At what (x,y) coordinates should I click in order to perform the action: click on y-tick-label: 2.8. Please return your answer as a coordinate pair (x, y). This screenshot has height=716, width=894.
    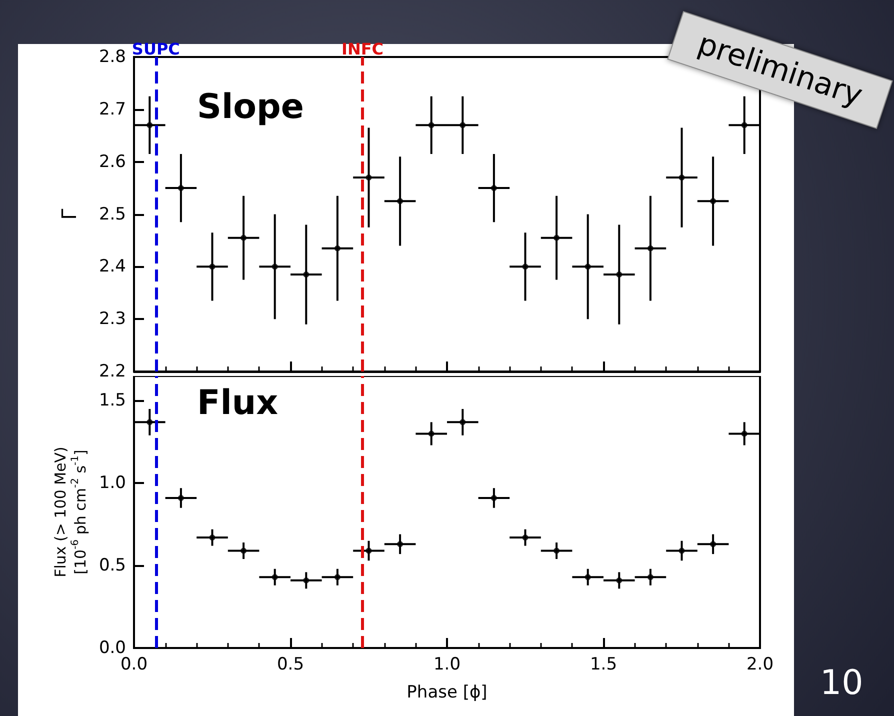
    Looking at the image, I should click on (112, 57).